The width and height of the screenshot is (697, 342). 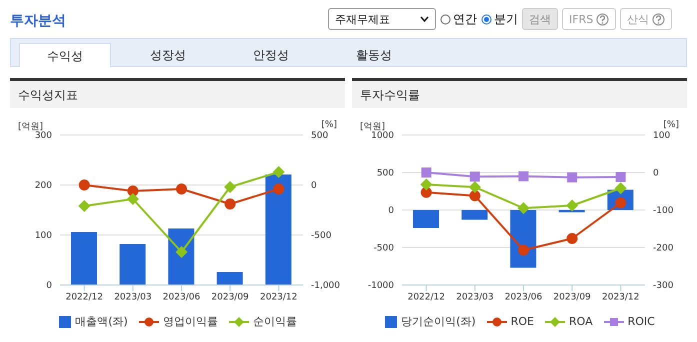 What do you see at coordinates (101, 321) in the screenshot?
I see `legend-label: 매출액(좌)` at bounding box center [101, 321].